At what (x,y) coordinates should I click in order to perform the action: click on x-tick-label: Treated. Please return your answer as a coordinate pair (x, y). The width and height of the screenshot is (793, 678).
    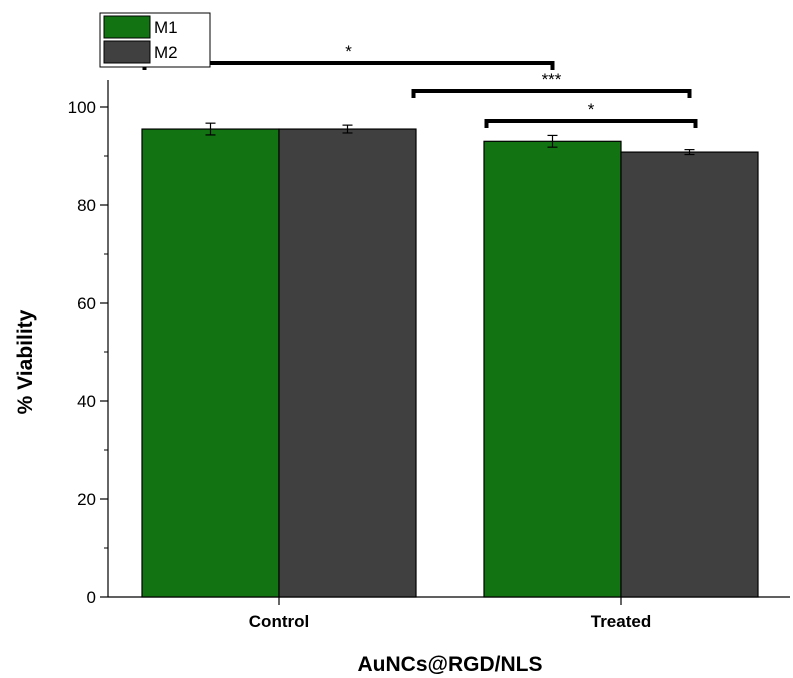
    Looking at the image, I should click on (621, 621).